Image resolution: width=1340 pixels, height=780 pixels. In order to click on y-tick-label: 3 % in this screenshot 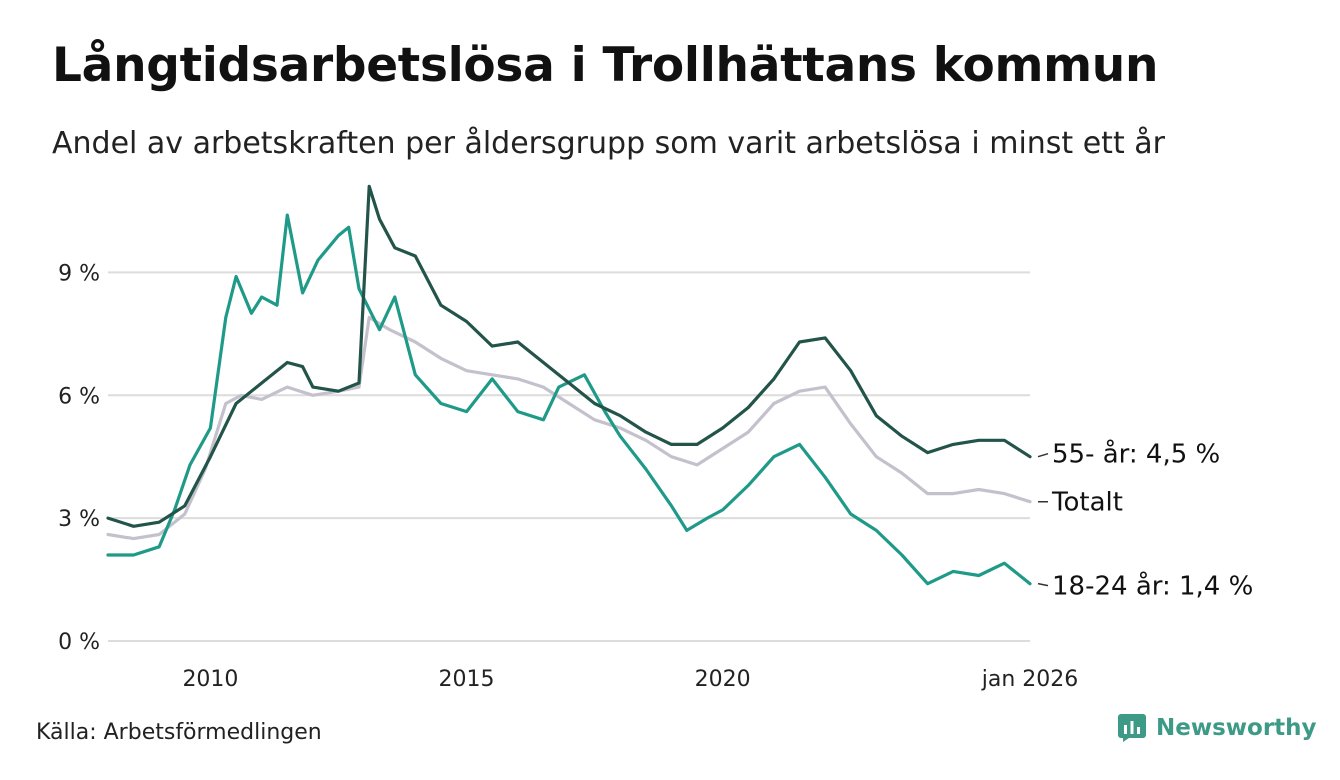, I will do `click(79, 519)`.